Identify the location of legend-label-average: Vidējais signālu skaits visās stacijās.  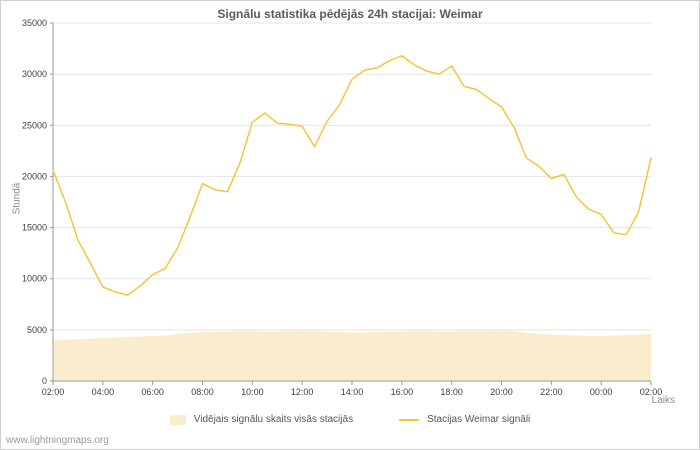
(273, 419).